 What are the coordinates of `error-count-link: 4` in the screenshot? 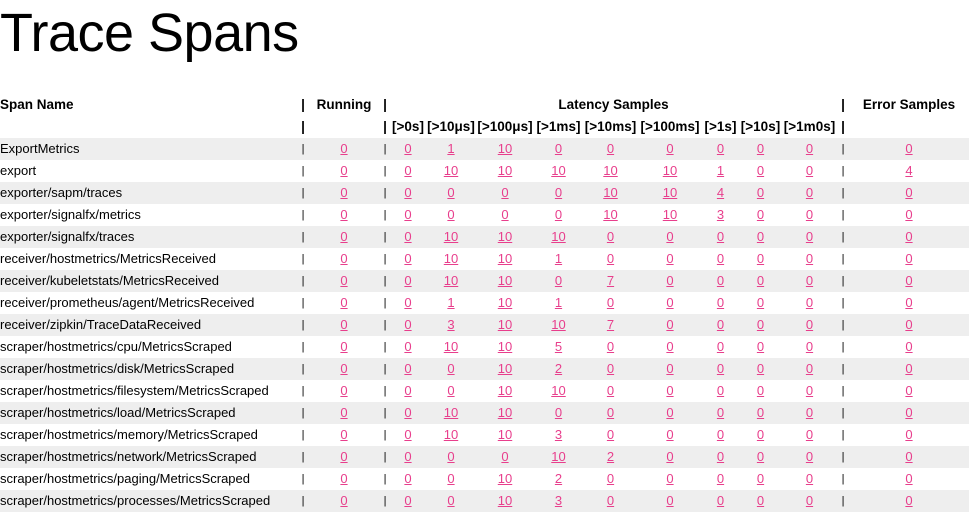 It's located at (909, 170).